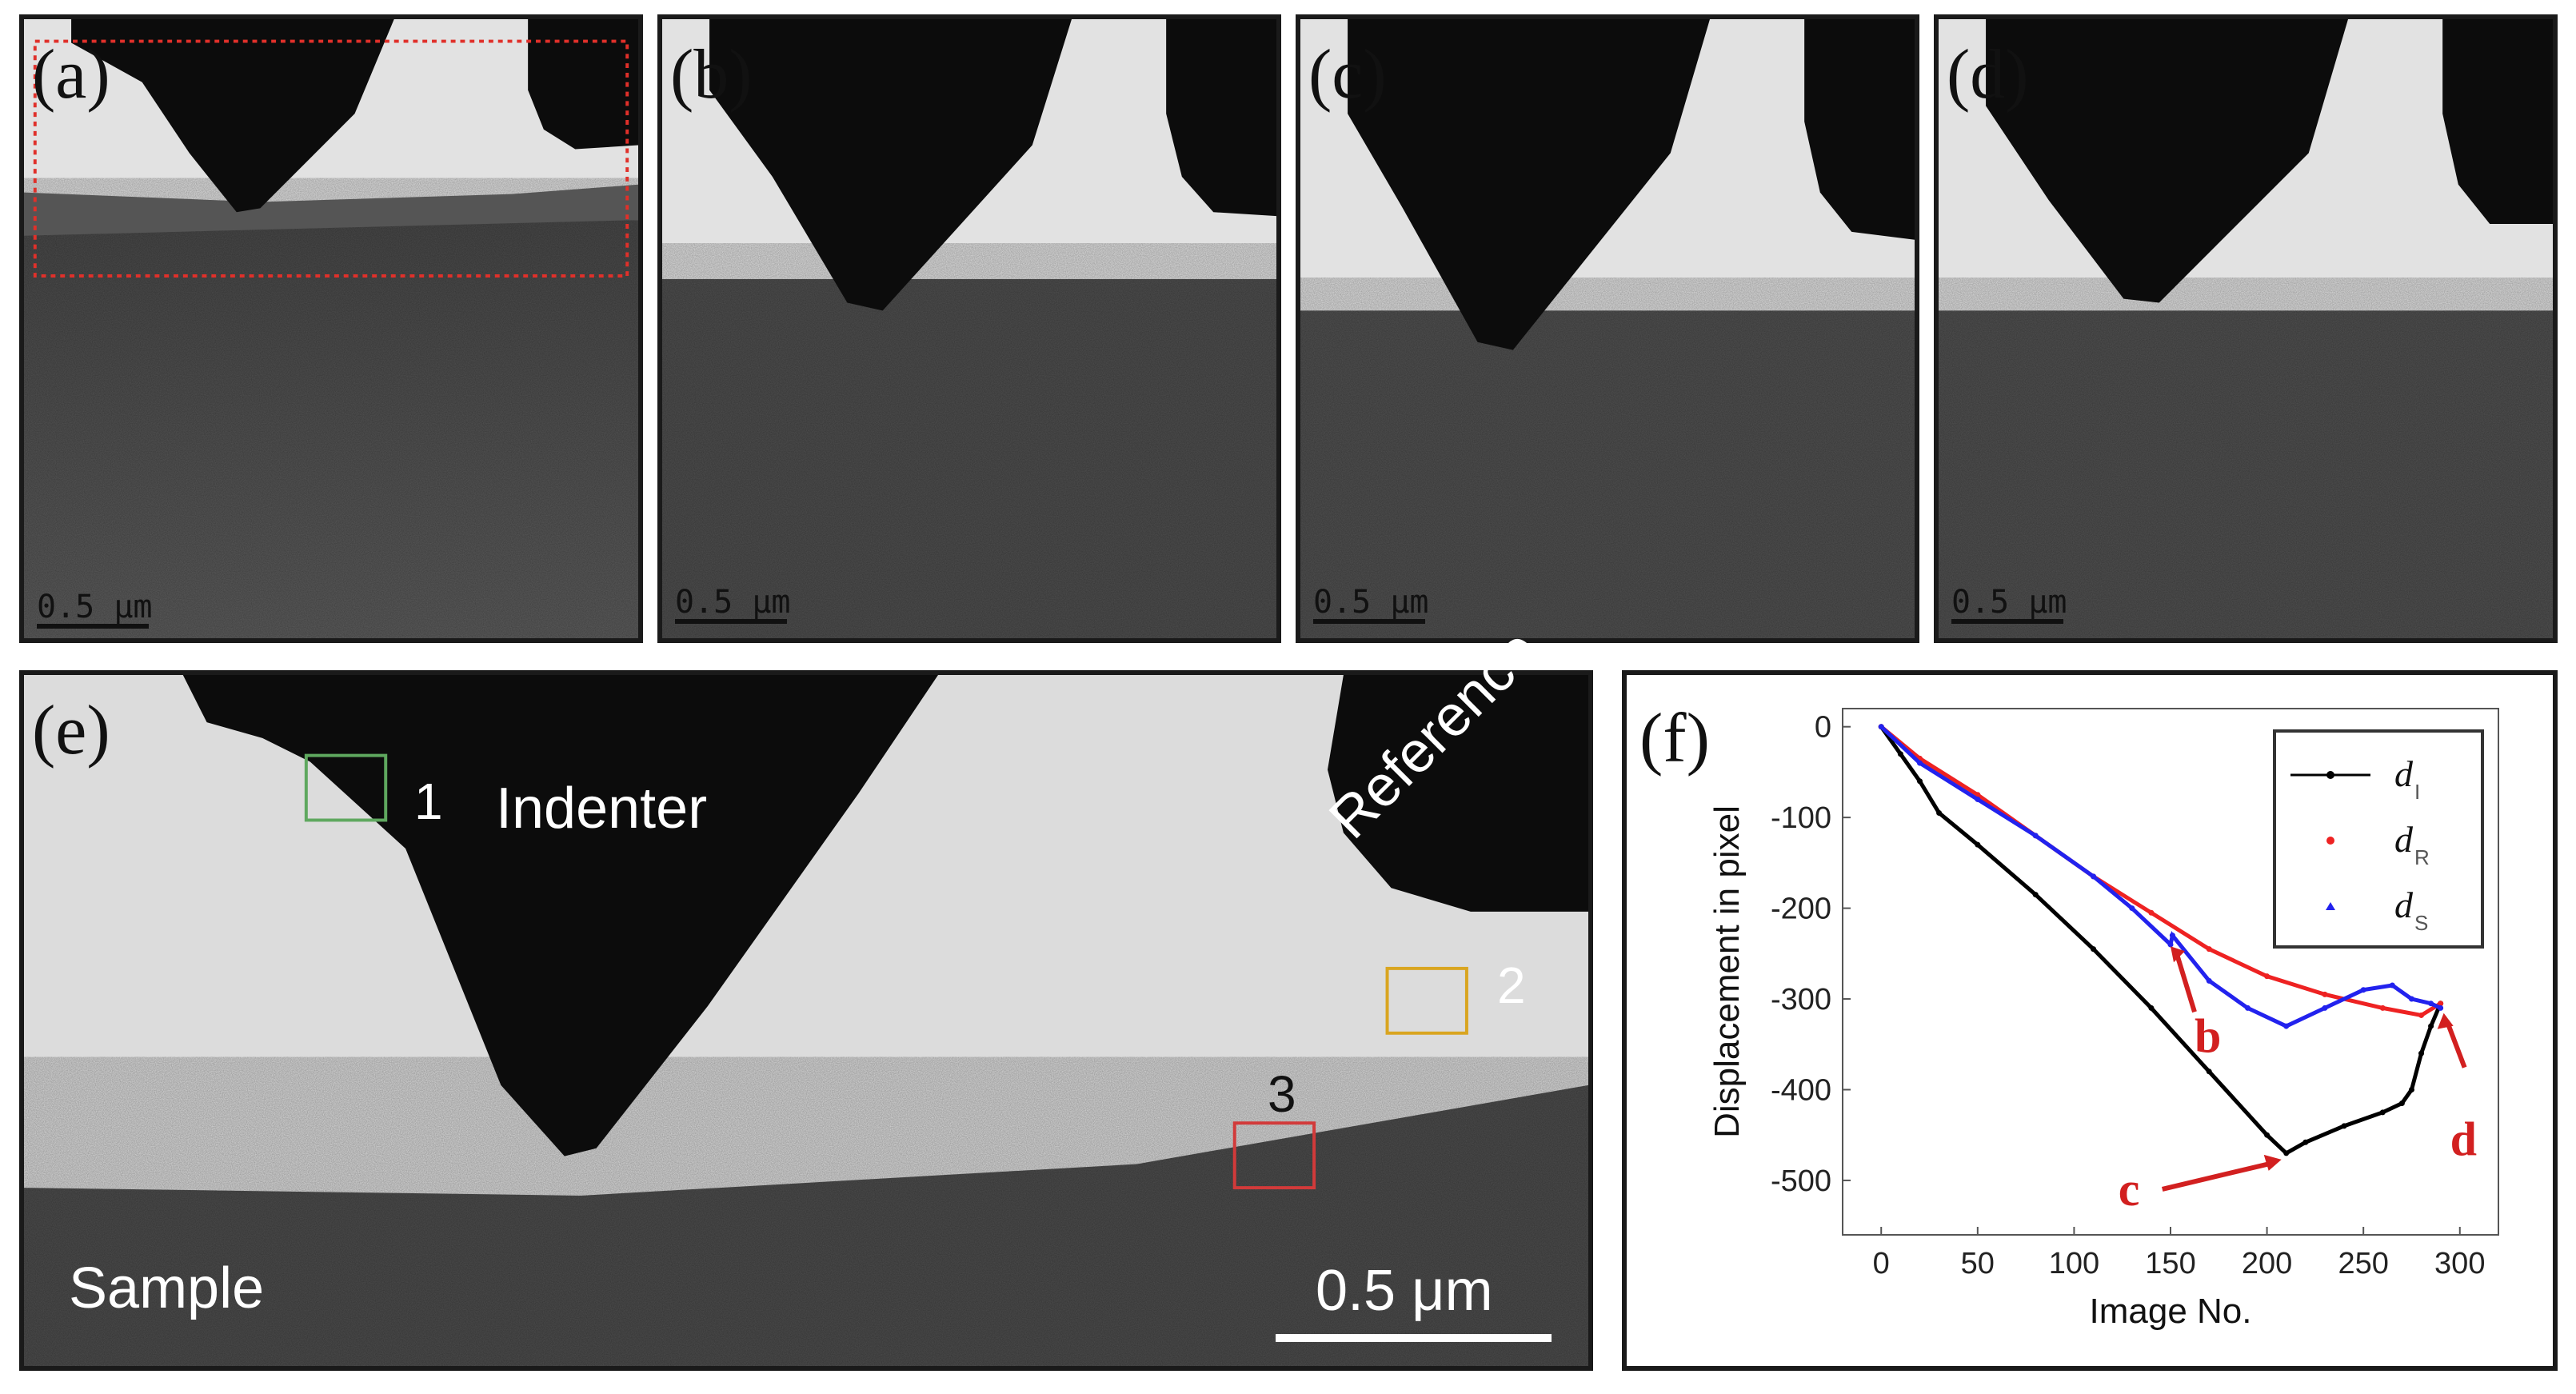 This screenshot has height=1394, width=2576. Describe the element at coordinates (1801, 1090) in the screenshot. I see `y-tick-label: -400` at that location.